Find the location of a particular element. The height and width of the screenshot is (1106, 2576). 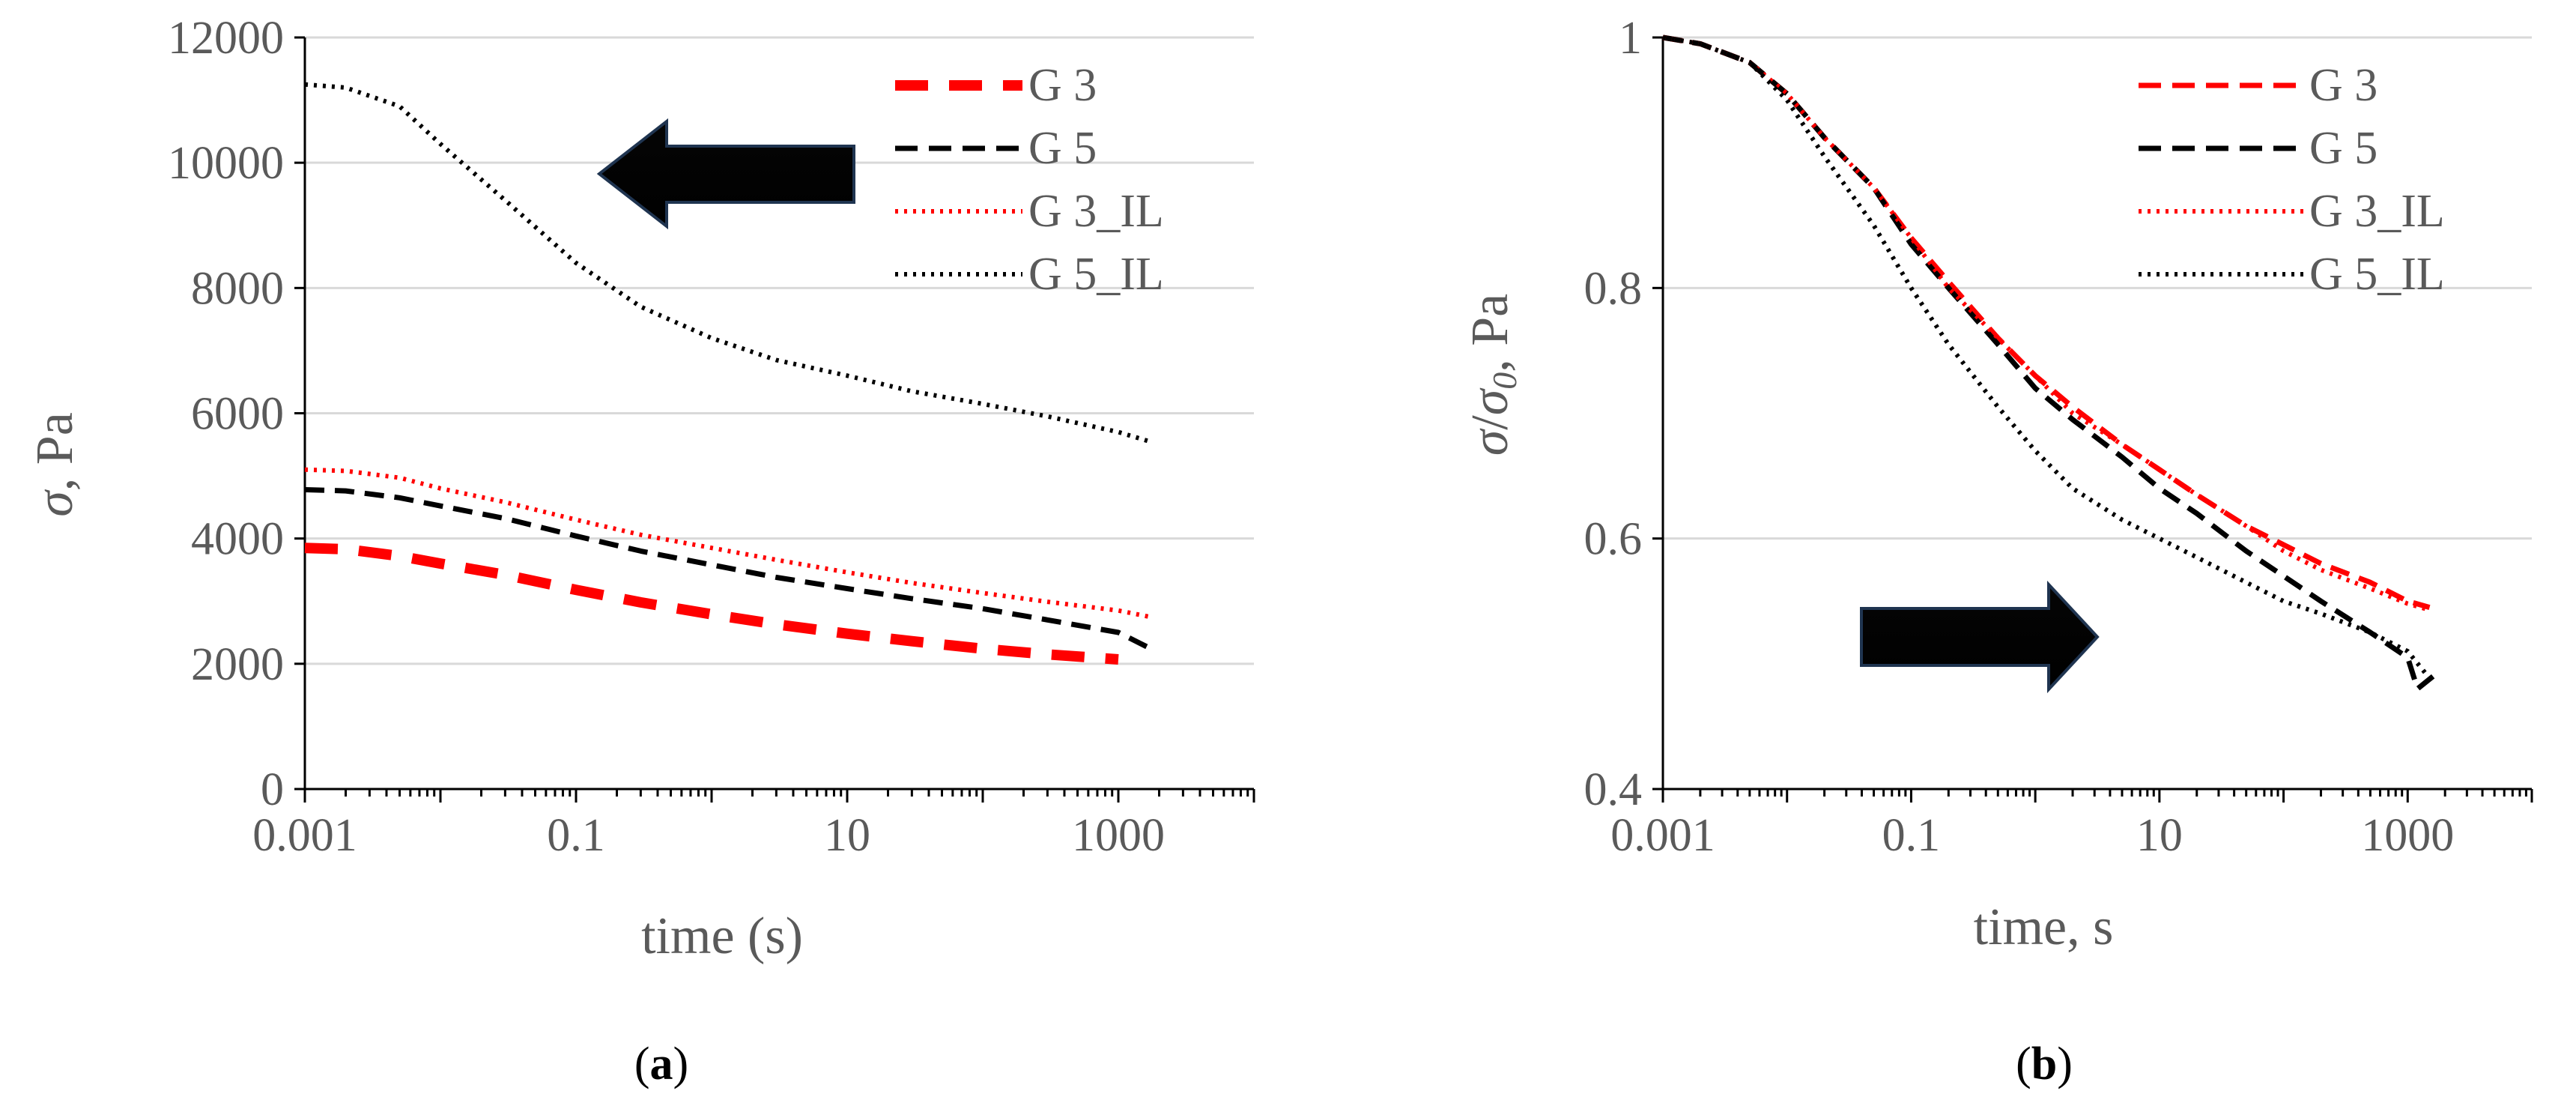

series-line-g5 is located at coordinates (727, 569).